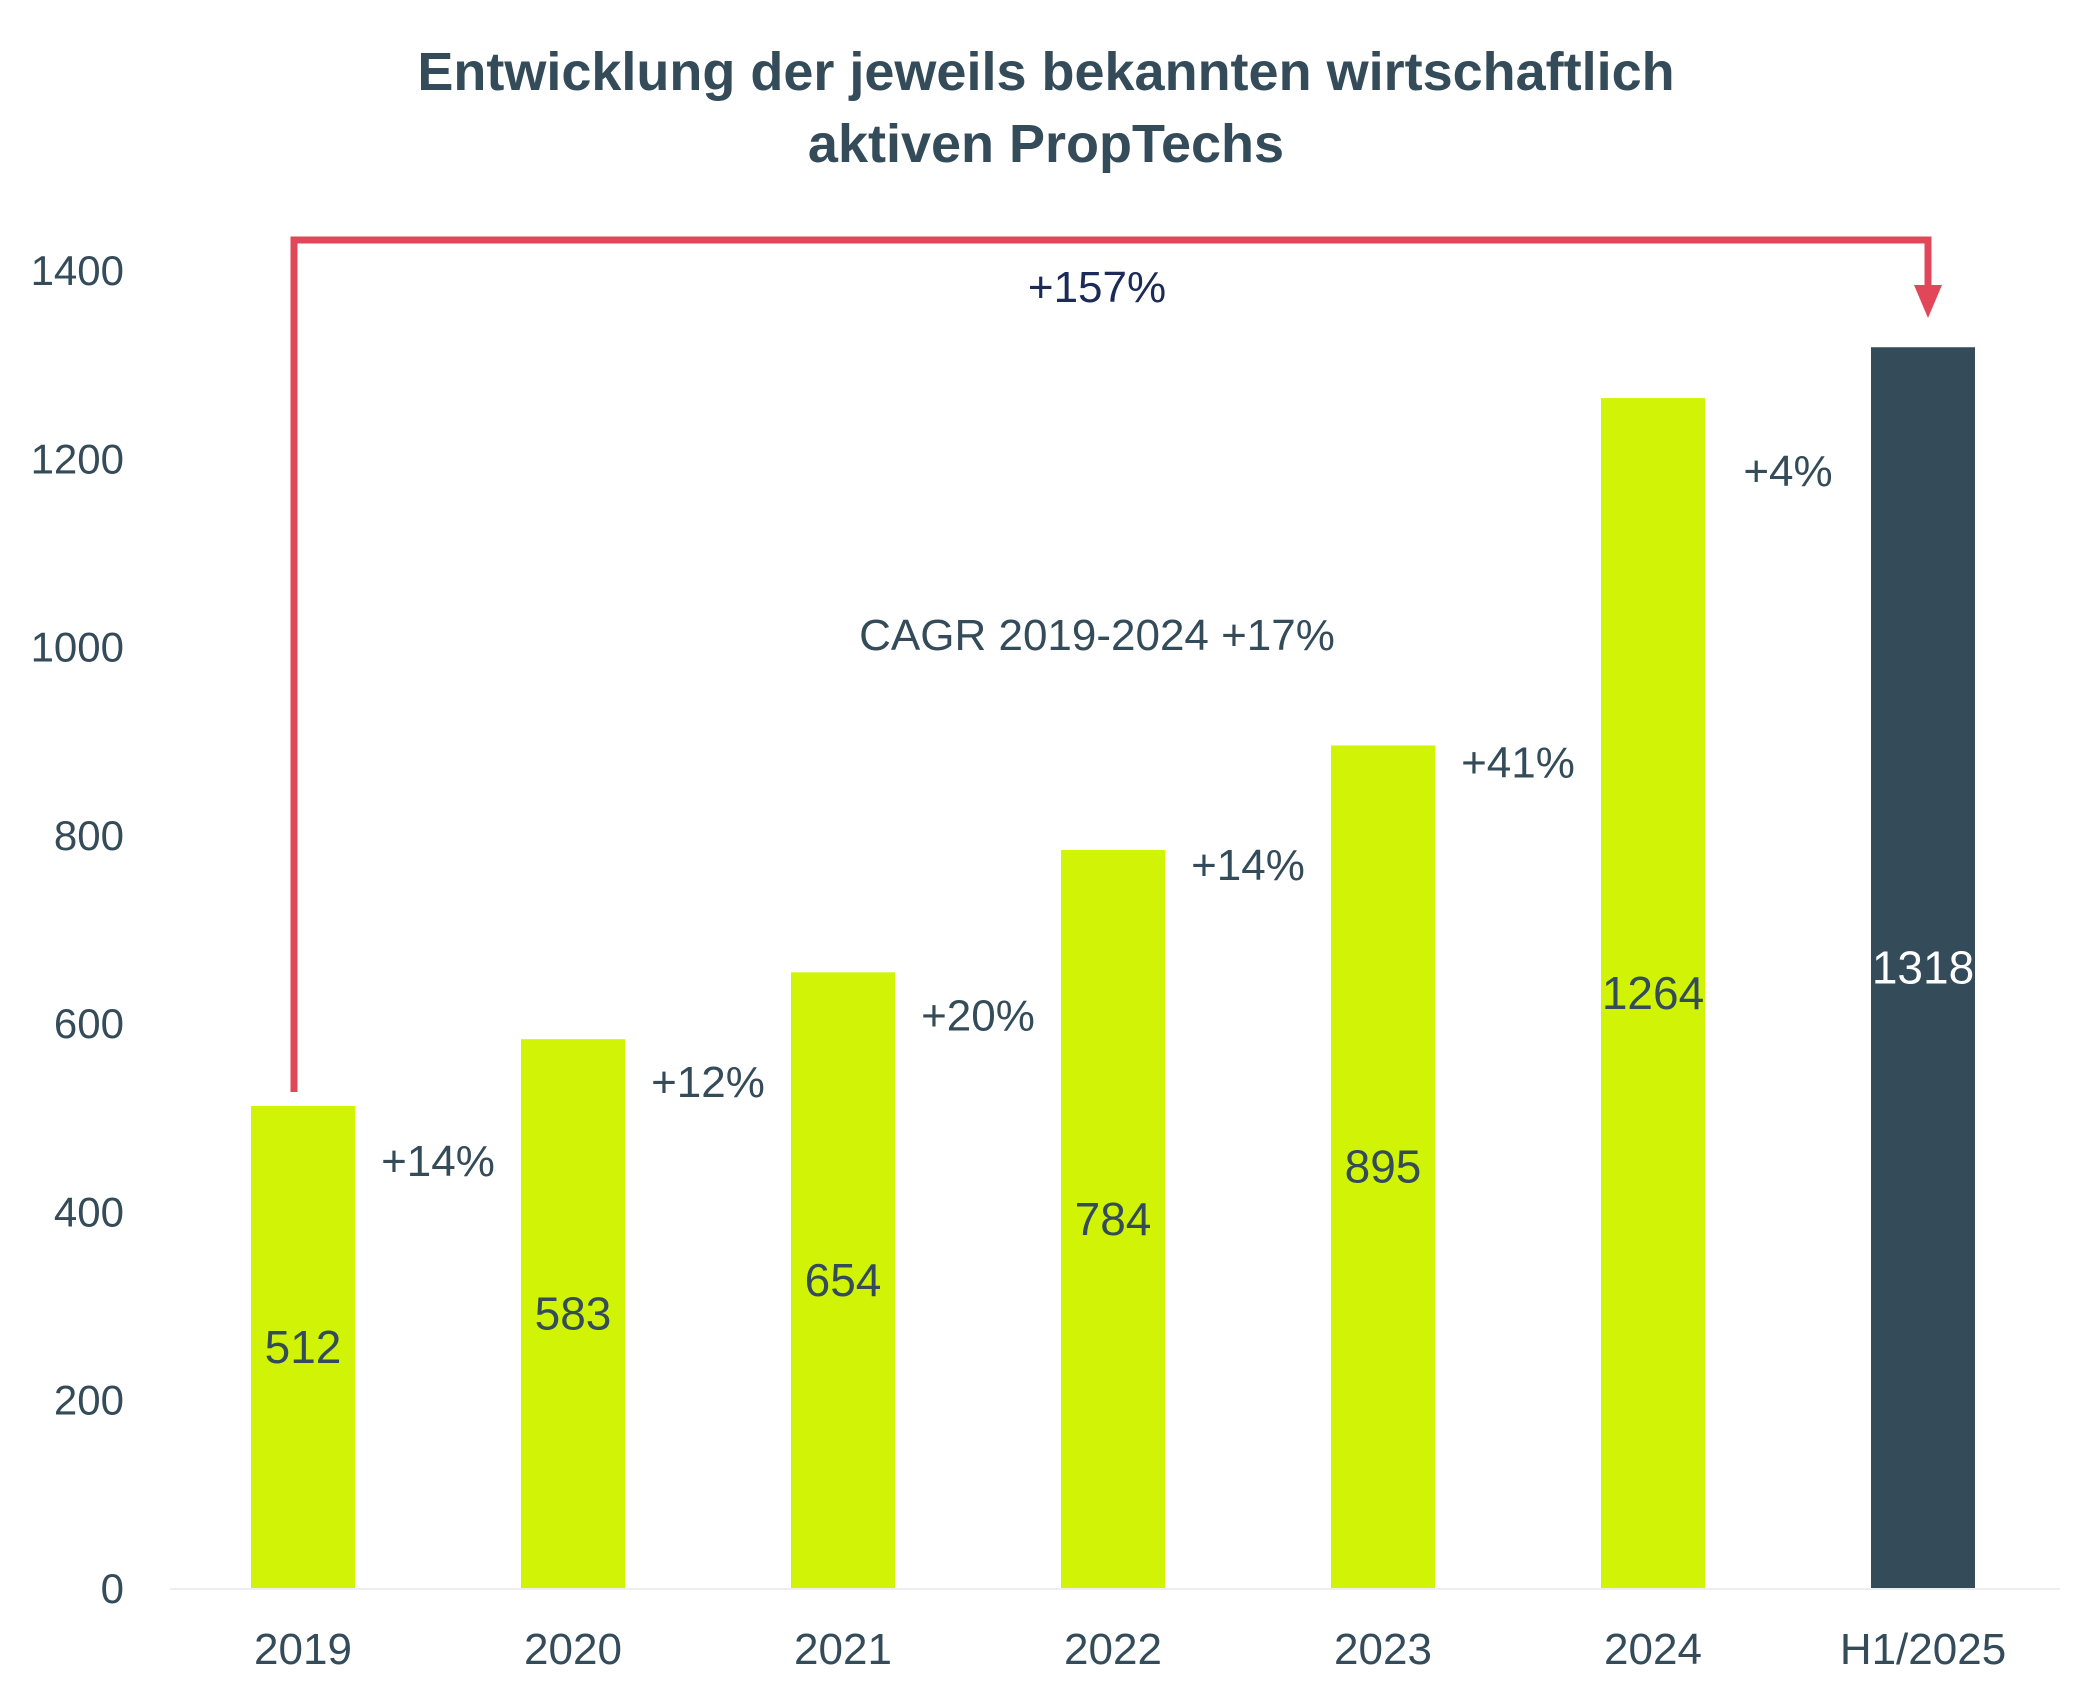 The height and width of the screenshot is (1684, 2092). Describe the element at coordinates (89, 835) in the screenshot. I see `y-tick-label: 800` at that location.